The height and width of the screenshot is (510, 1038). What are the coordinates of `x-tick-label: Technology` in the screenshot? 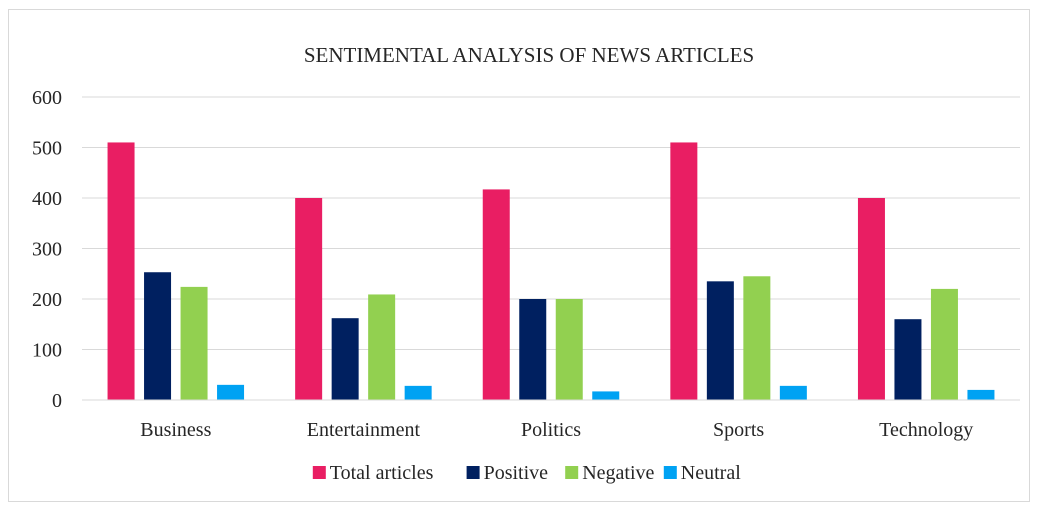 It's located at (926, 430).